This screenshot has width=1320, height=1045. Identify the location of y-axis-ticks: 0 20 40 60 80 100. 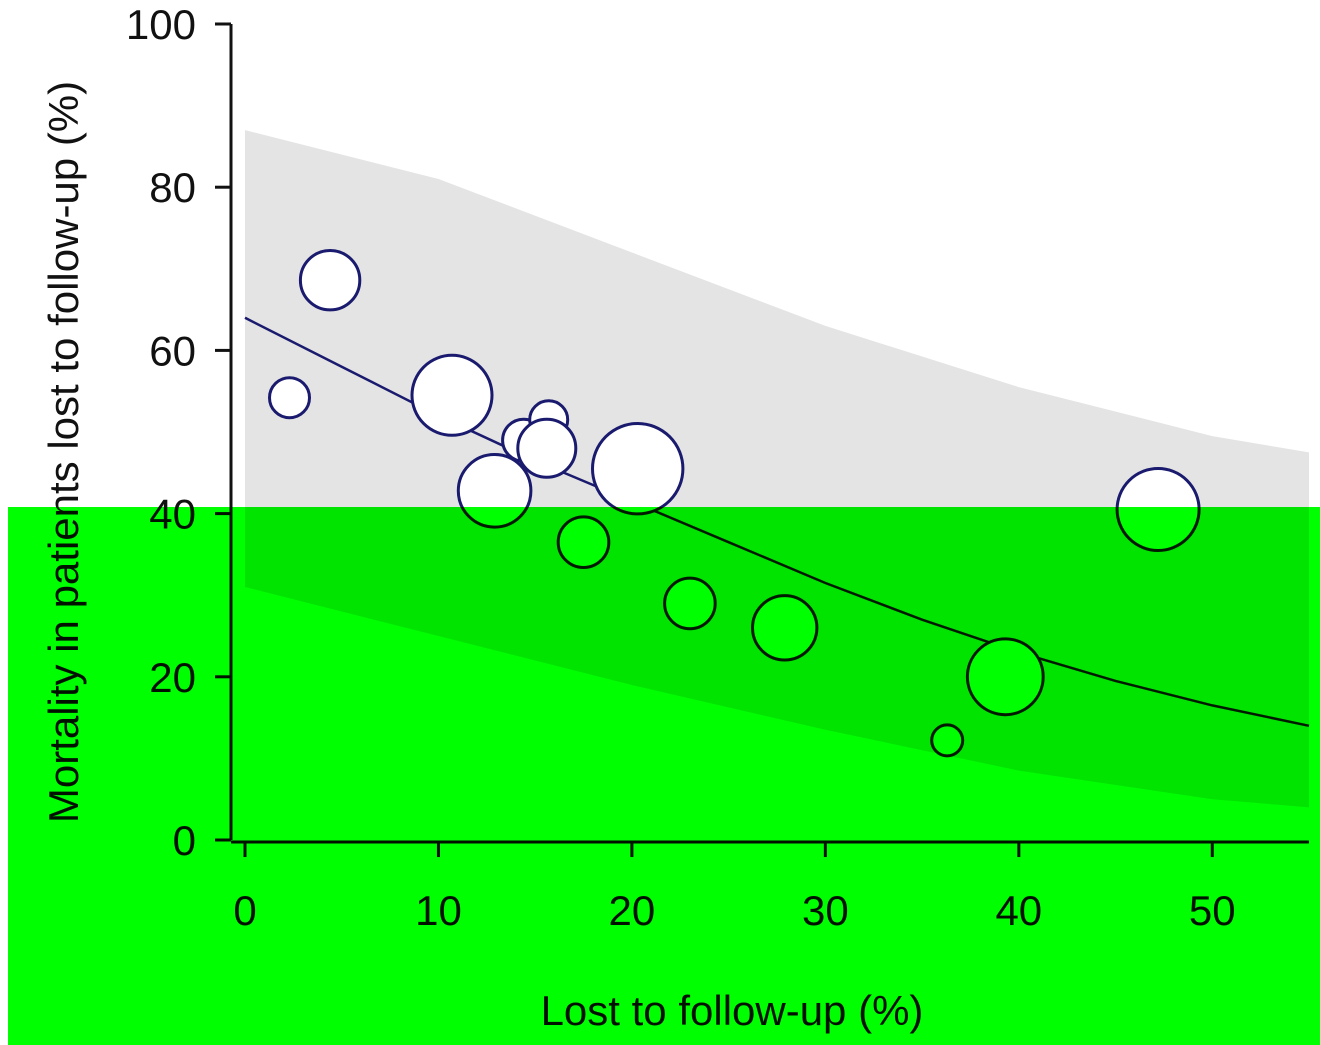
(178, 432).